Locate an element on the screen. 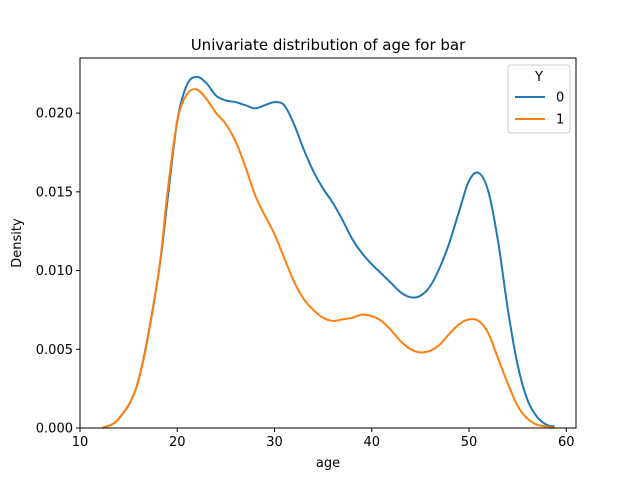 This screenshot has height=480, width=640. y-axis-label: Density is located at coordinates (17, 243).